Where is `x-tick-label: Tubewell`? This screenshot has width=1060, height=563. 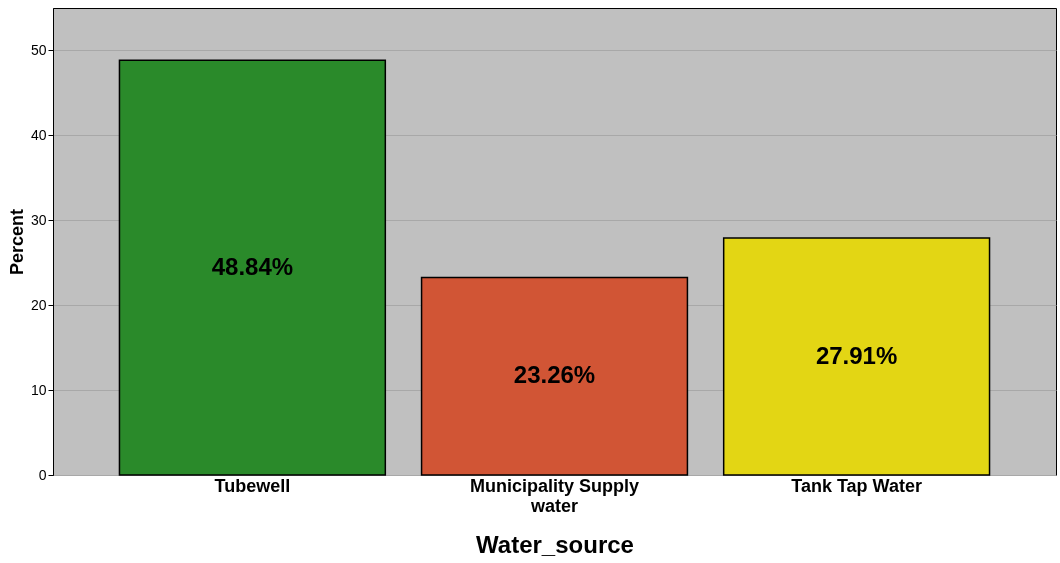
x-tick-label: Tubewell is located at coordinates (252, 485).